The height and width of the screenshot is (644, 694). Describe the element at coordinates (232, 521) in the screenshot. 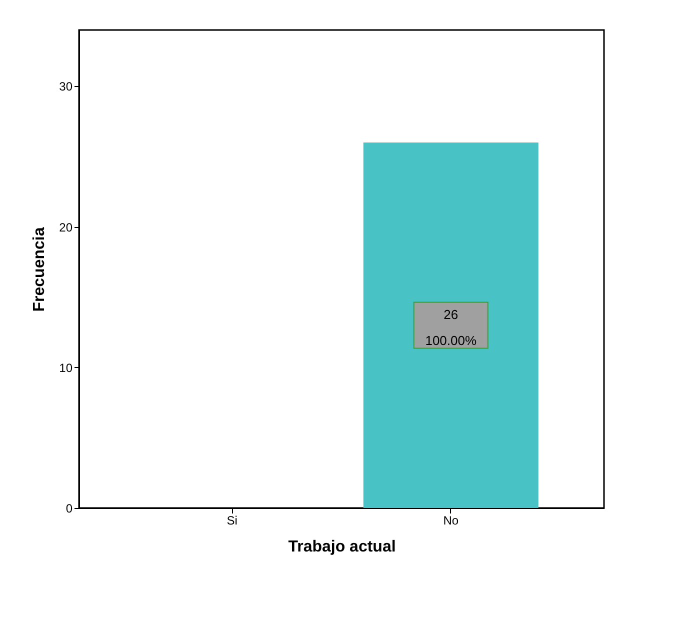

I see `x-tick-label: Si` at that location.